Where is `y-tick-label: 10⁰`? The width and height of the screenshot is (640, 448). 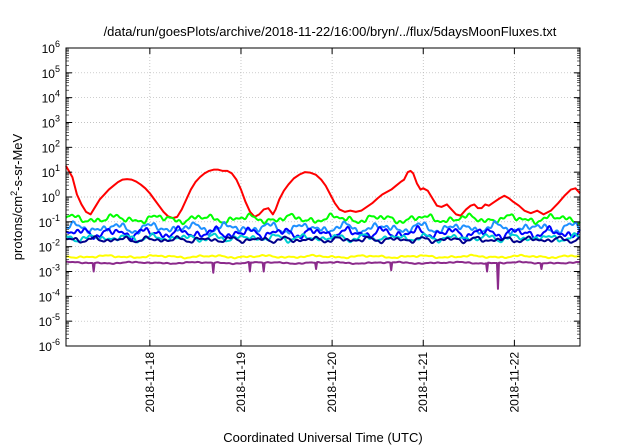
y-tick-label: 10⁰ is located at coordinates (51, 196).